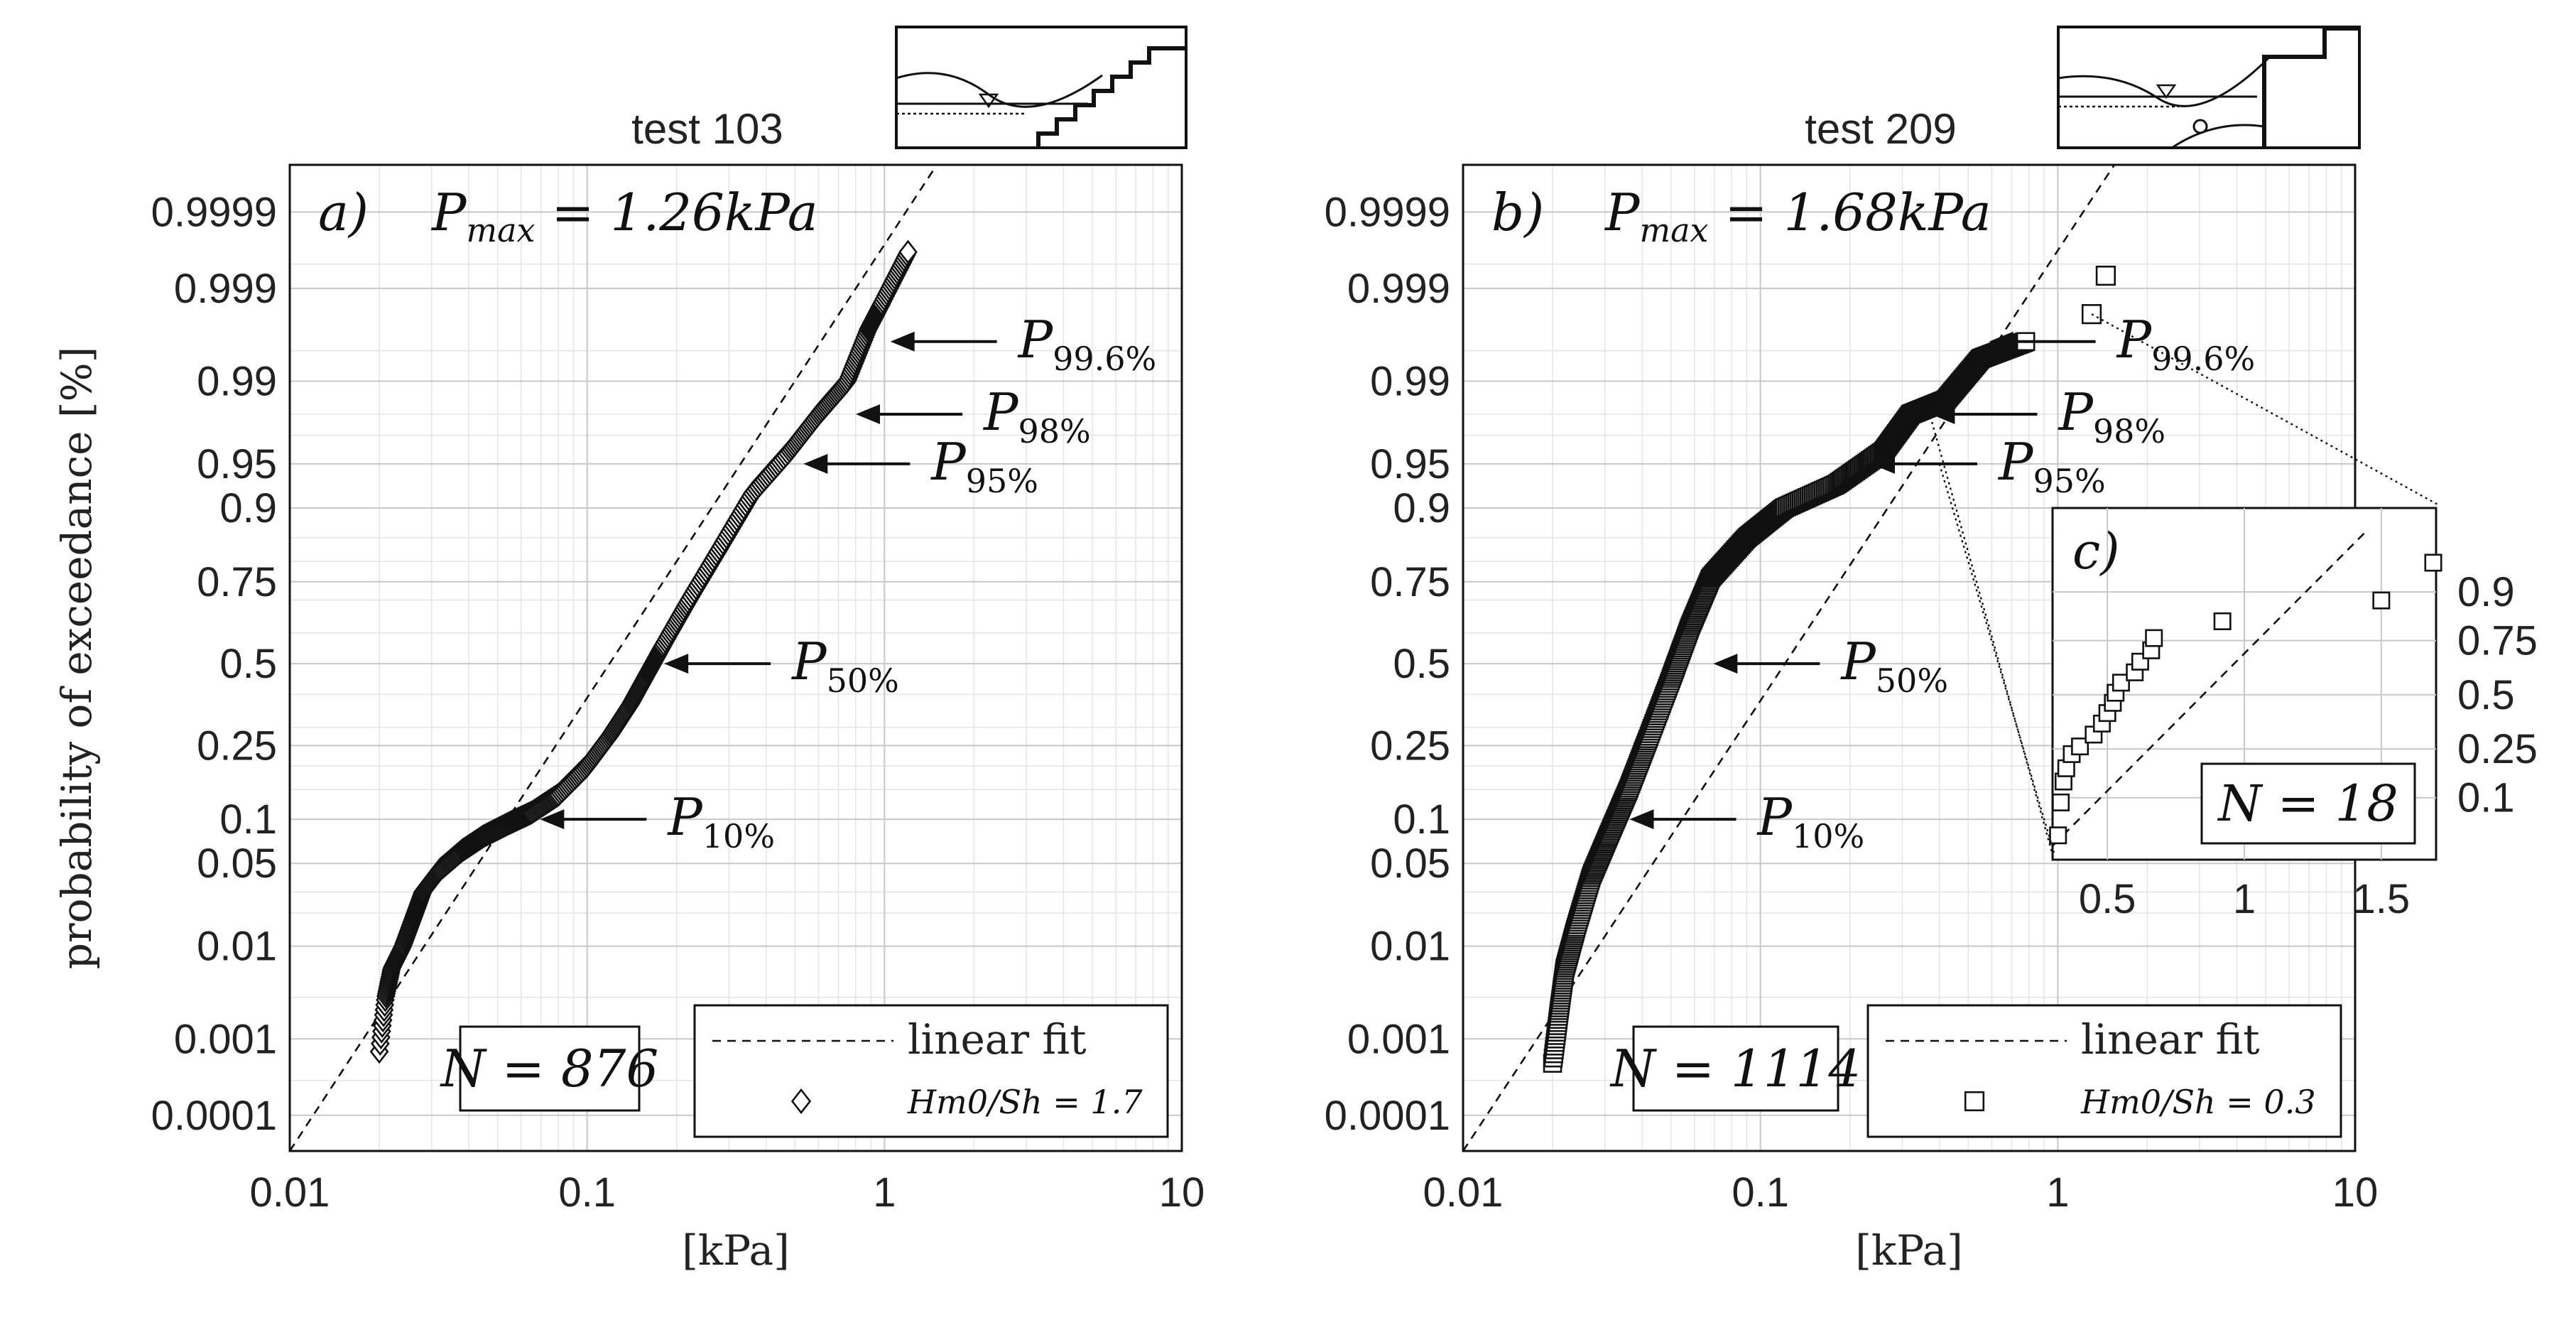 This screenshot has width=2576, height=1335. Describe the element at coordinates (984, 466) in the screenshot. I see `percentile-label: P95%` at that location.